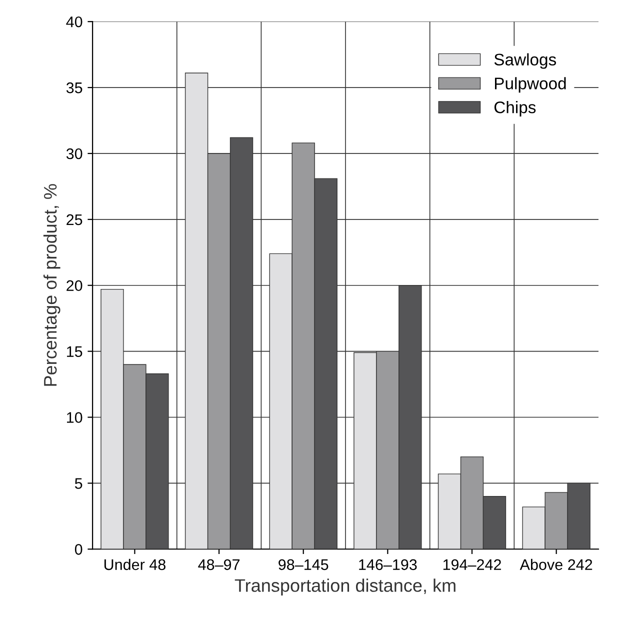 The width and height of the screenshot is (617, 617). I want to click on legend-label: Chips, so click(515, 109).